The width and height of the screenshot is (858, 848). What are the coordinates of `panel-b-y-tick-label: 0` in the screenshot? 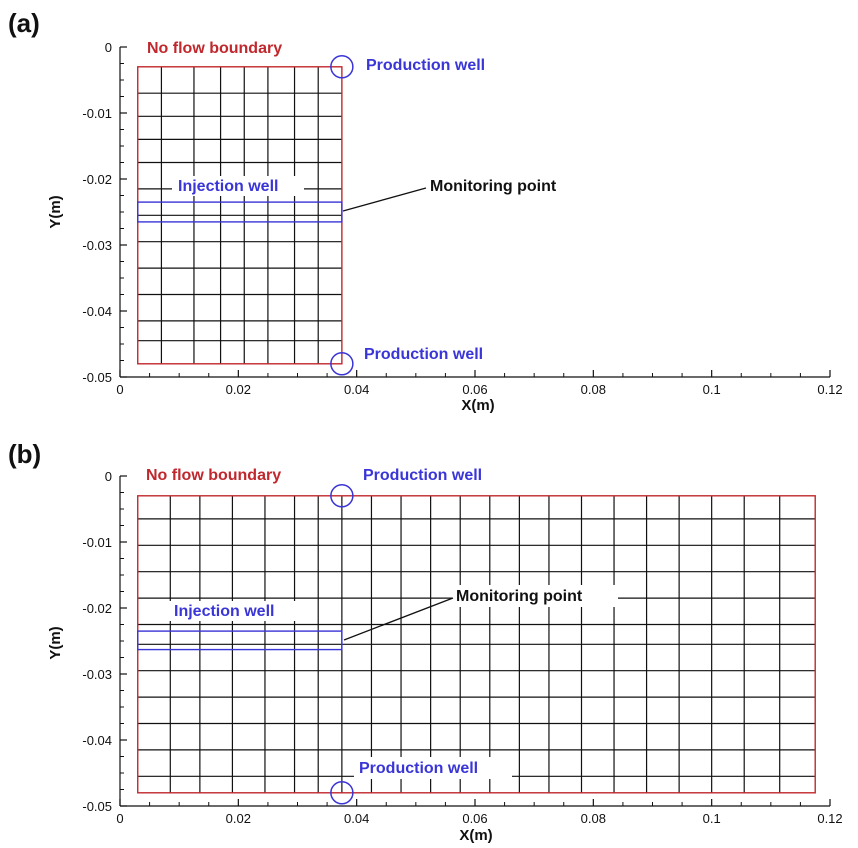 It's located at (108, 476).